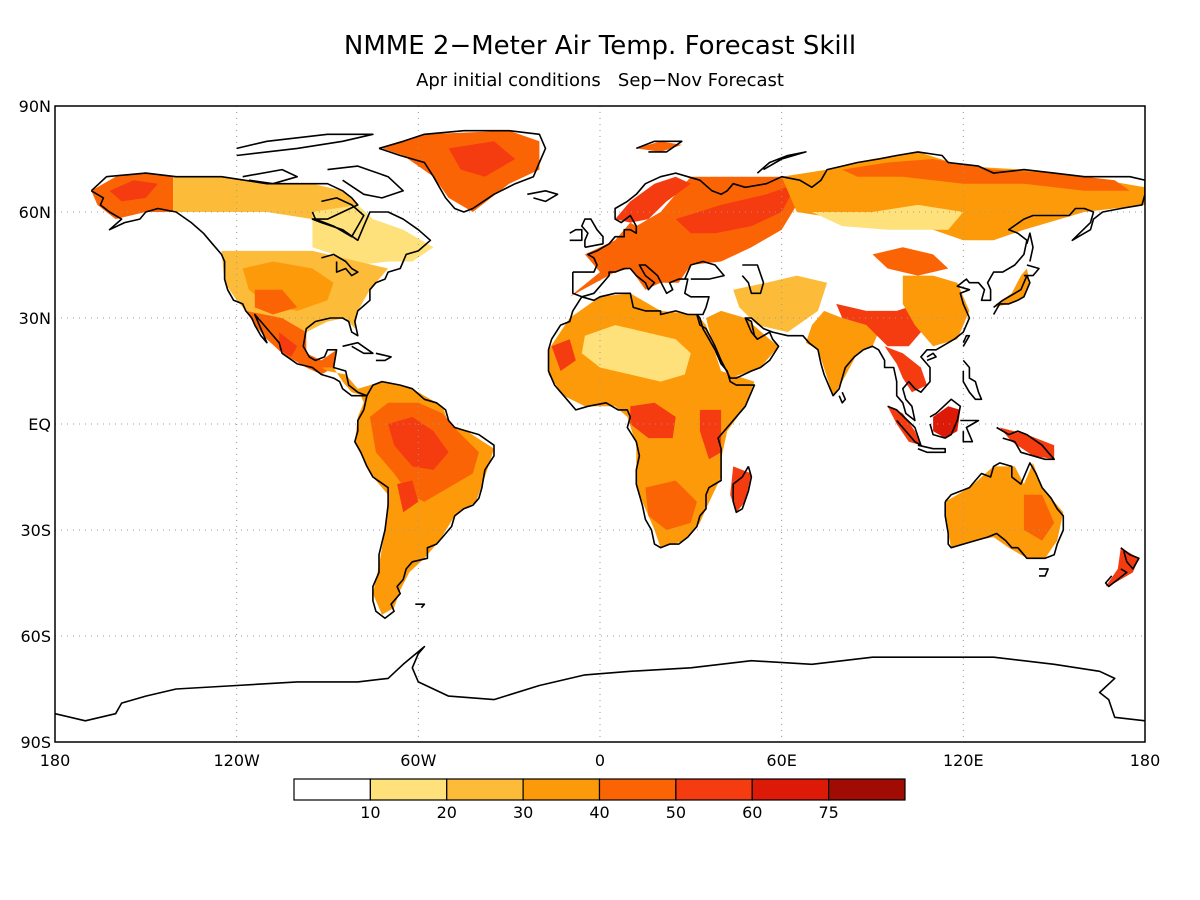 This screenshot has height=900, width=1200. I want to click on coastline-south-america, so click(424, 500).